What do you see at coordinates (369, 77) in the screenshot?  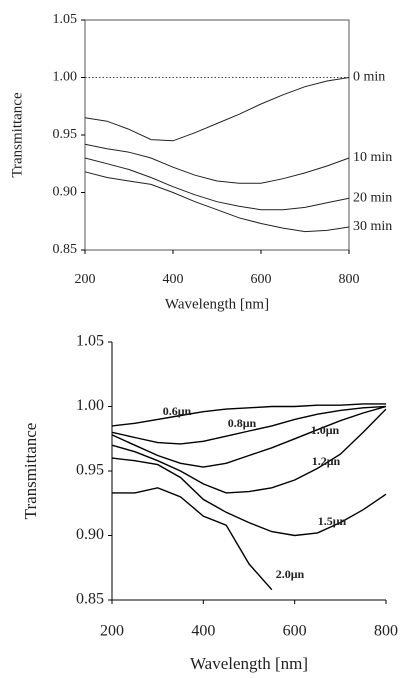 I see `series-label: 0 min` at bounding box center [369, 77].